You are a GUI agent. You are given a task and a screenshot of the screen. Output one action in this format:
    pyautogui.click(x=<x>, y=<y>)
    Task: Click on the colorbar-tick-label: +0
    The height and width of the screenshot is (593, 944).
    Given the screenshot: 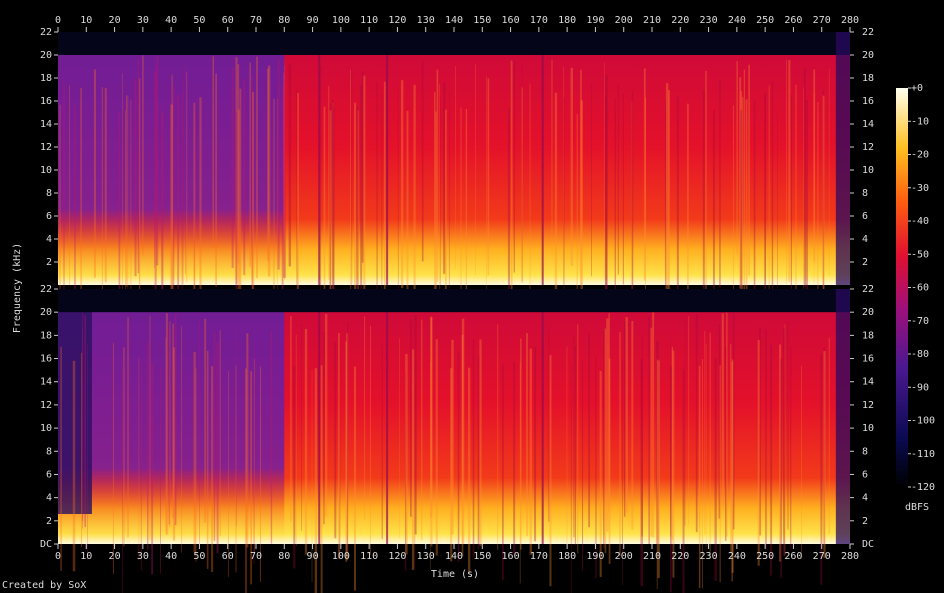 What is the action you would take?
    pyautogui.click(x=917, y=88)
    